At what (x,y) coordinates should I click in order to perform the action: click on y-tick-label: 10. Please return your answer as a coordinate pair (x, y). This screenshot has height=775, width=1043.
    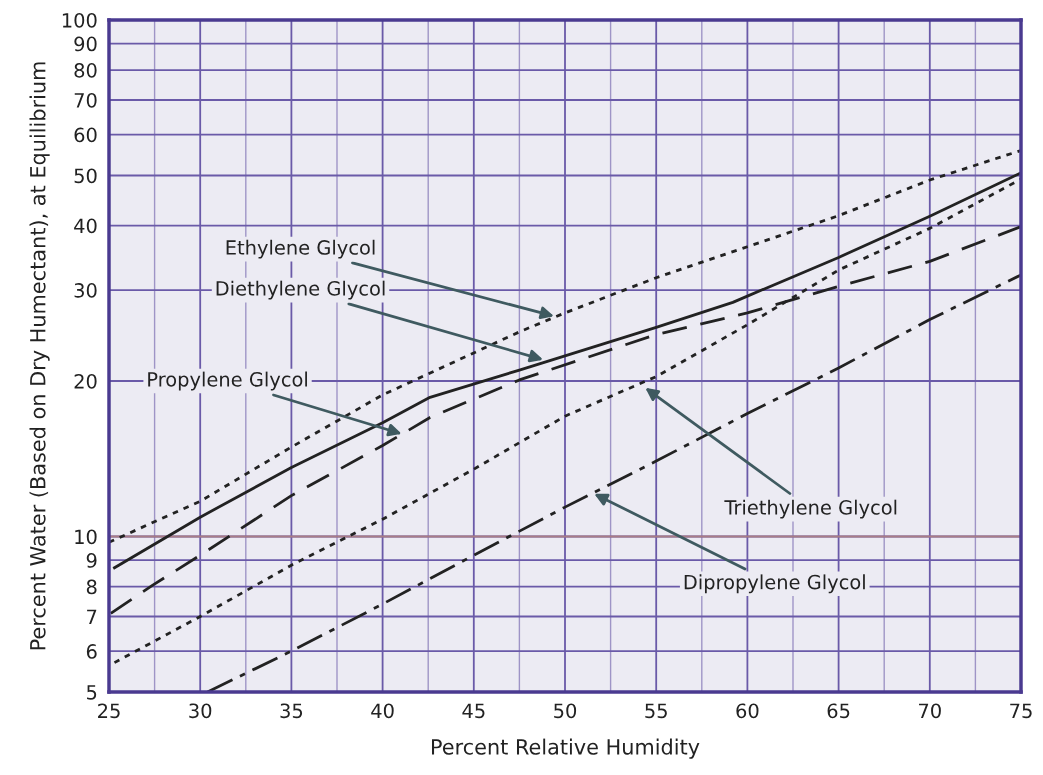
    Looking at the image, I should click on (86, 537).